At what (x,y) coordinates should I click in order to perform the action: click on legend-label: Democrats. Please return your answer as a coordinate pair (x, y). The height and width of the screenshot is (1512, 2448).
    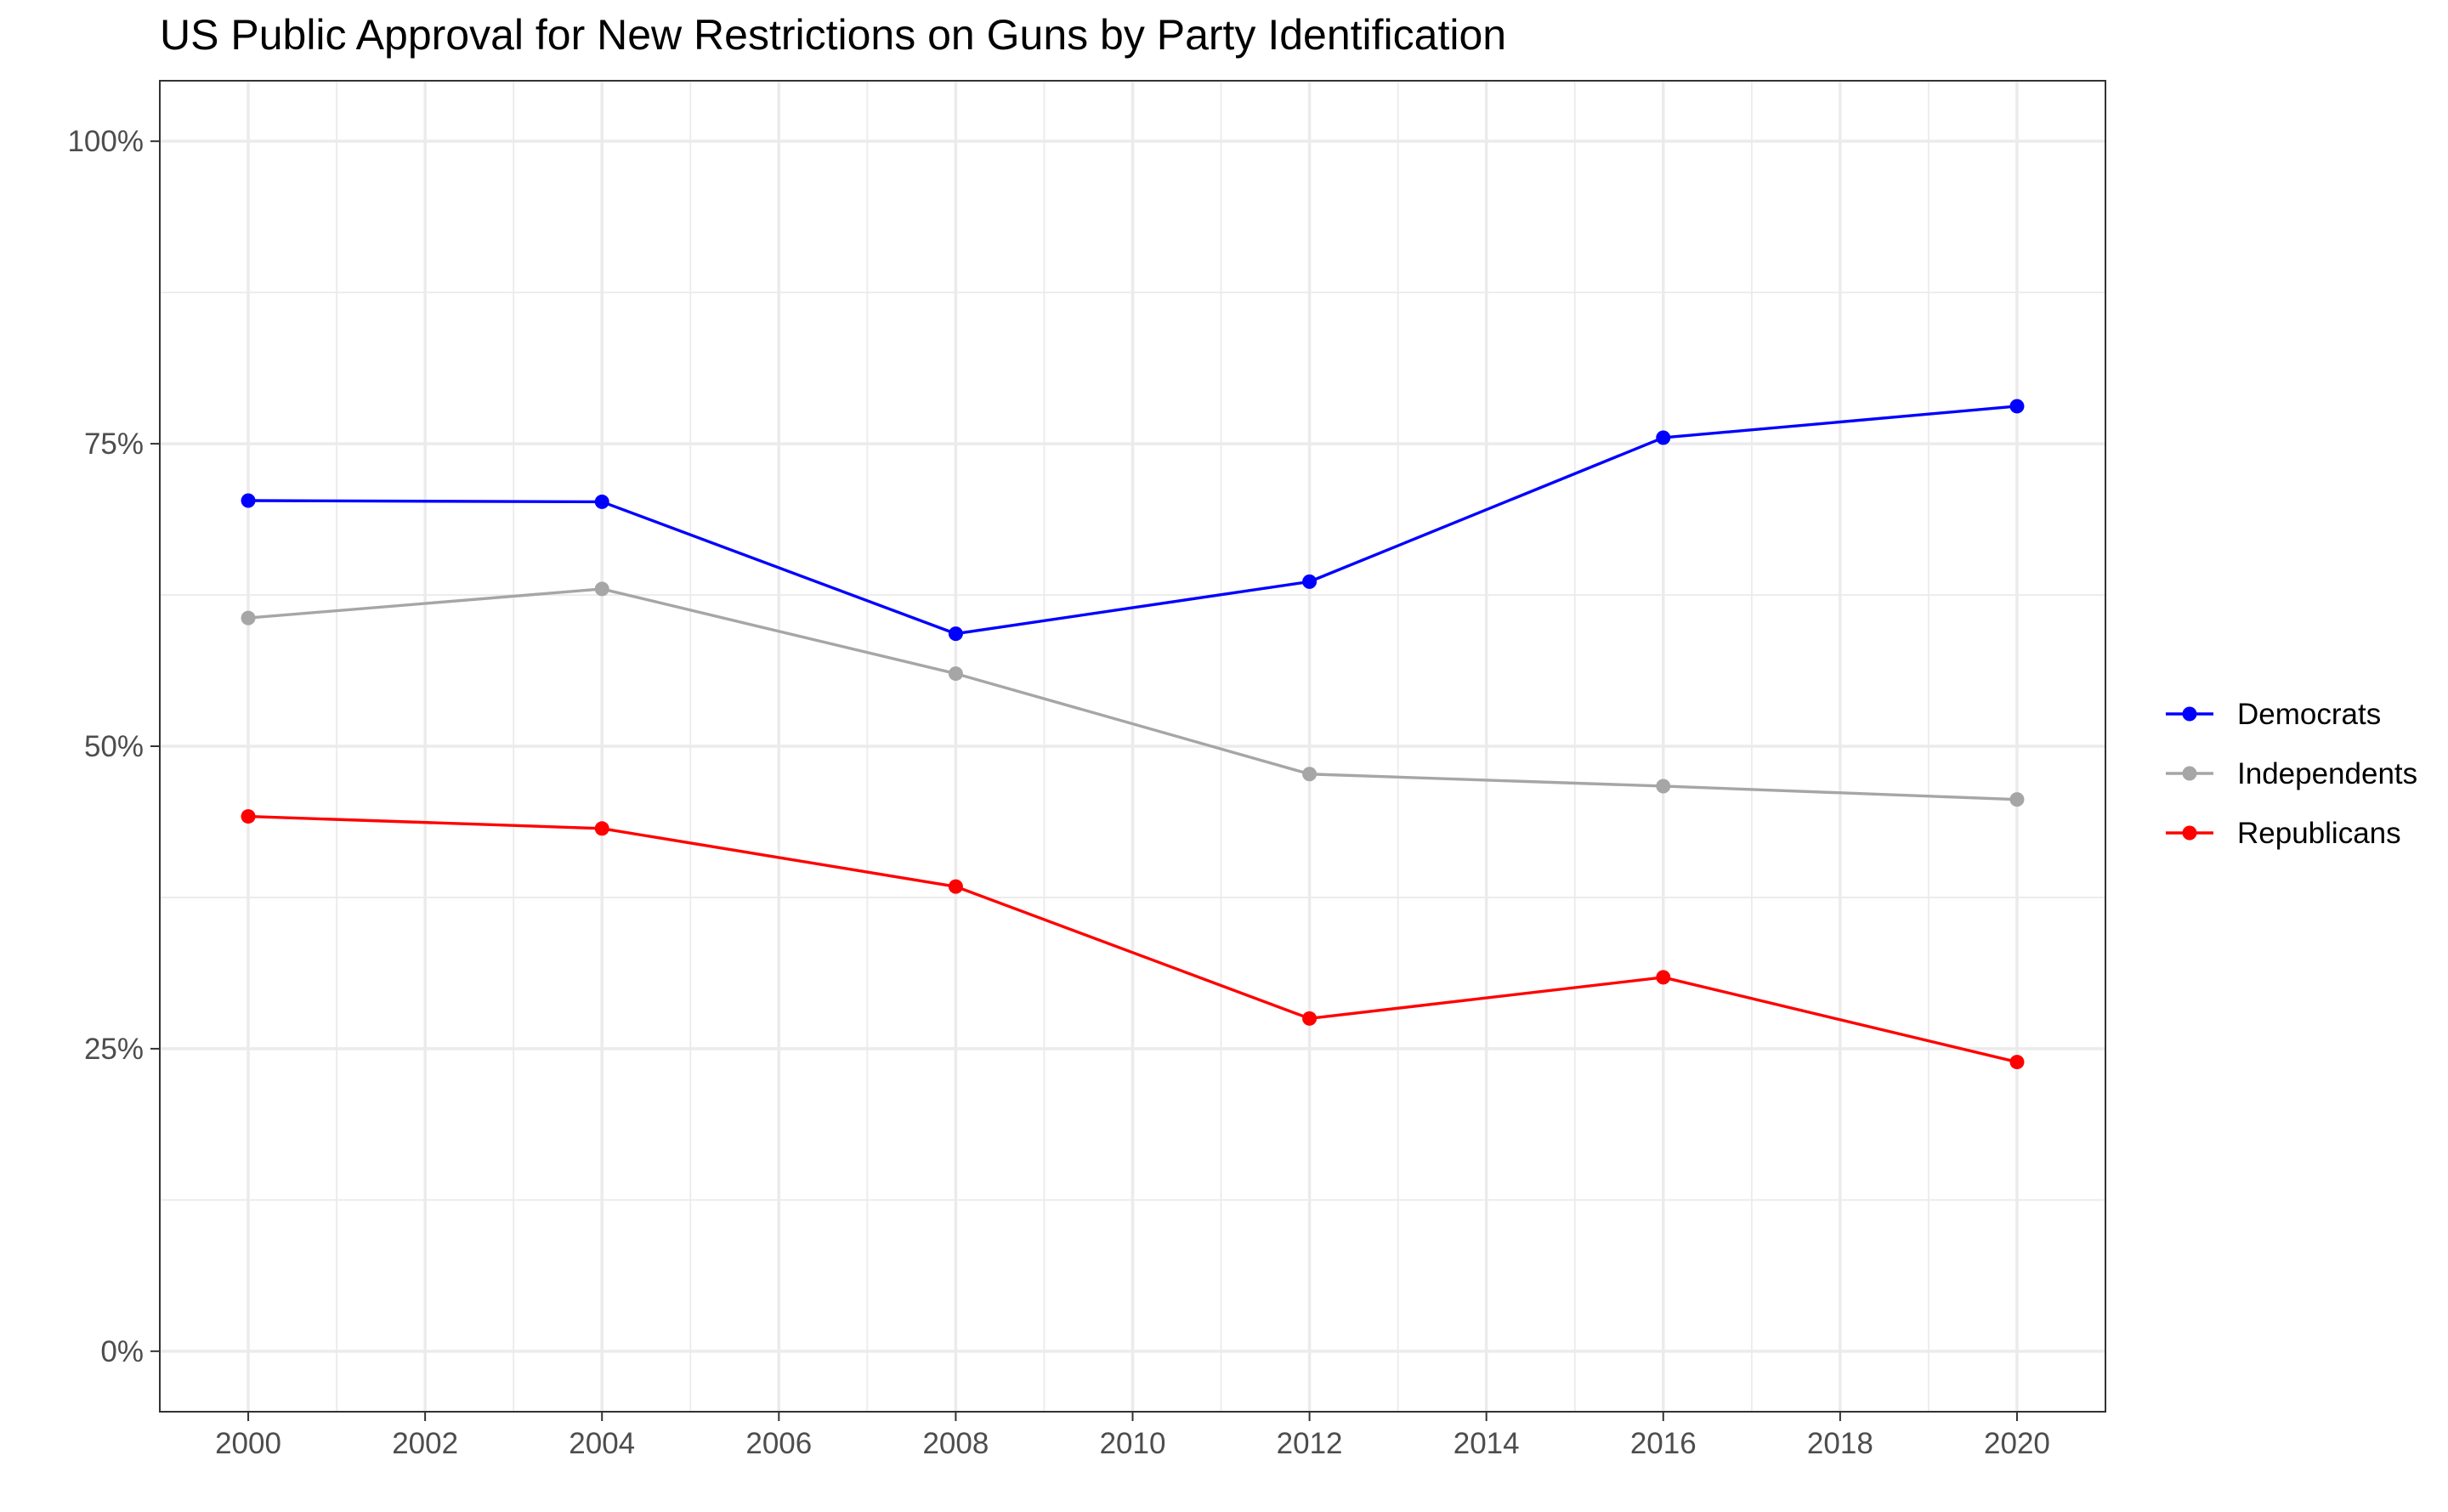
    Looking at the image, I should click on (2309, 714).